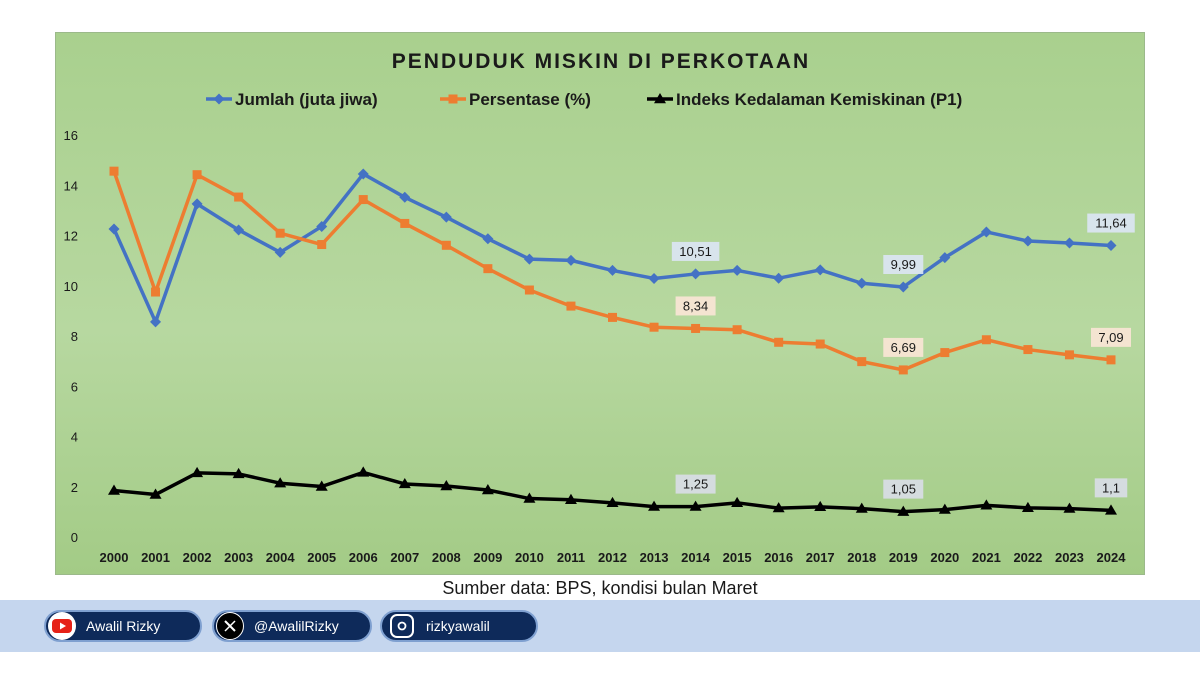  Describe the element at coordinates (296, 626) in the screenshot. I see `x-handle: @AwalilRizky` at that location.